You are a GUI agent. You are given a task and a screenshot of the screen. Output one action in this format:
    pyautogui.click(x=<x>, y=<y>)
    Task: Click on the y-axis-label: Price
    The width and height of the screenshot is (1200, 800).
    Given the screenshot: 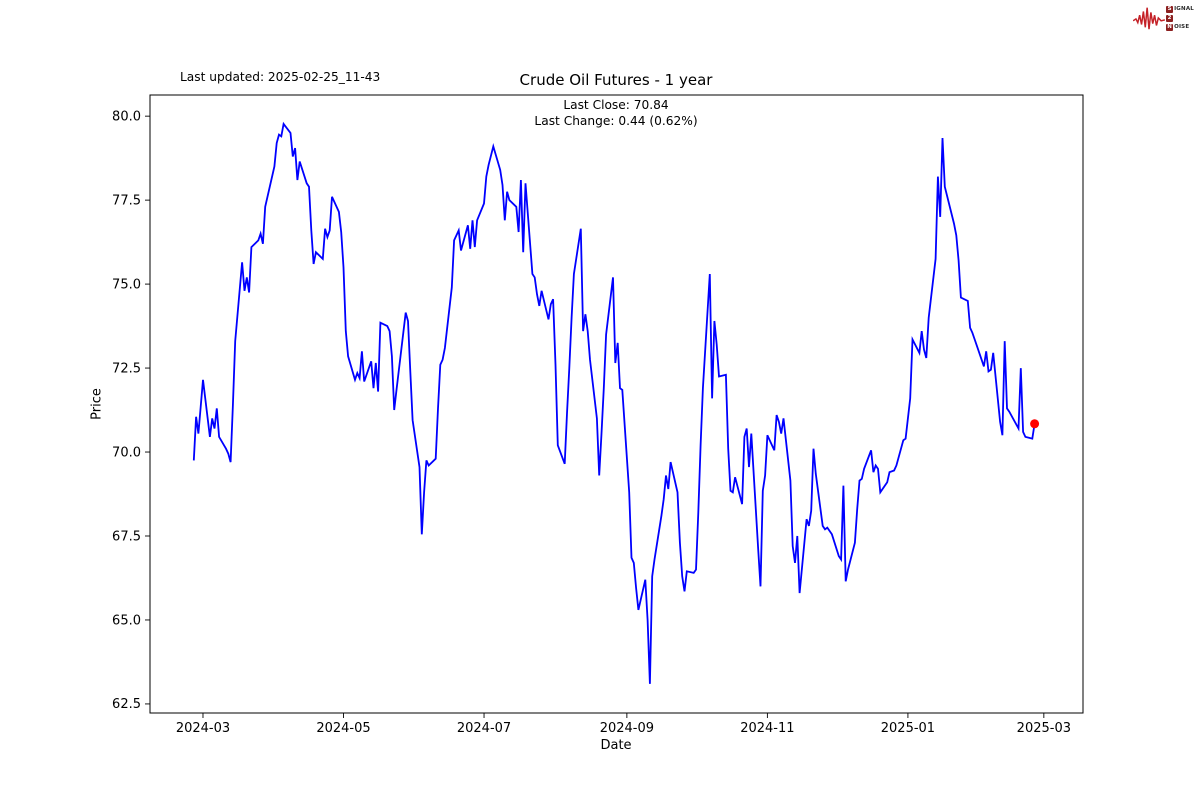 What is the action you would take?
    pyautogui.click(x=97, y=404)
    